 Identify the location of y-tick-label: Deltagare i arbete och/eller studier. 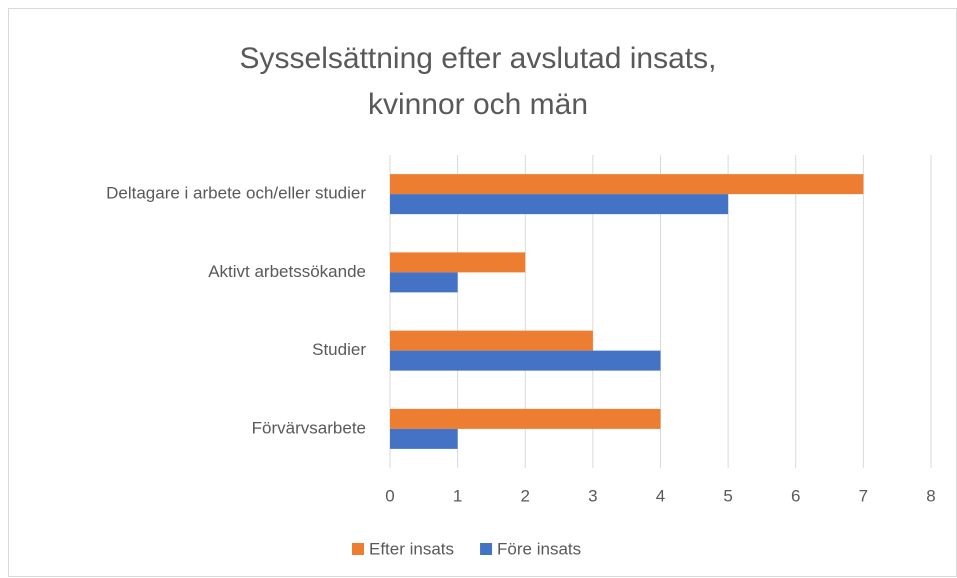
(236, 193).